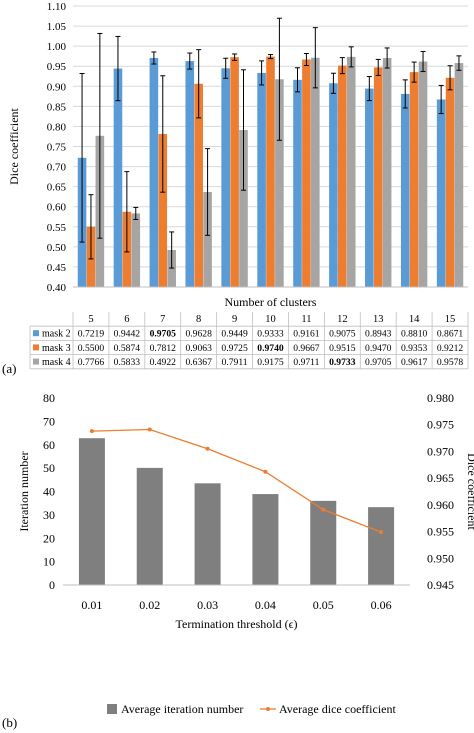  I want to click on data-label-a: 0.9740, so click(270, 348).